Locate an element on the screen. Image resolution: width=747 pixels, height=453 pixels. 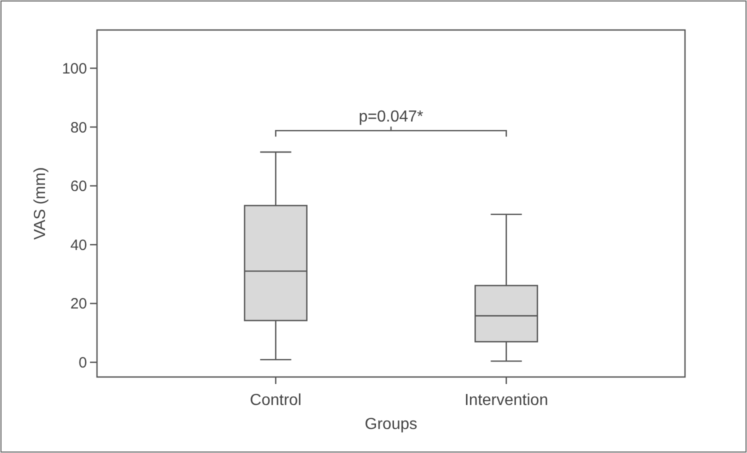
y-tick-label: 60 is located at coordinates (78, 187).